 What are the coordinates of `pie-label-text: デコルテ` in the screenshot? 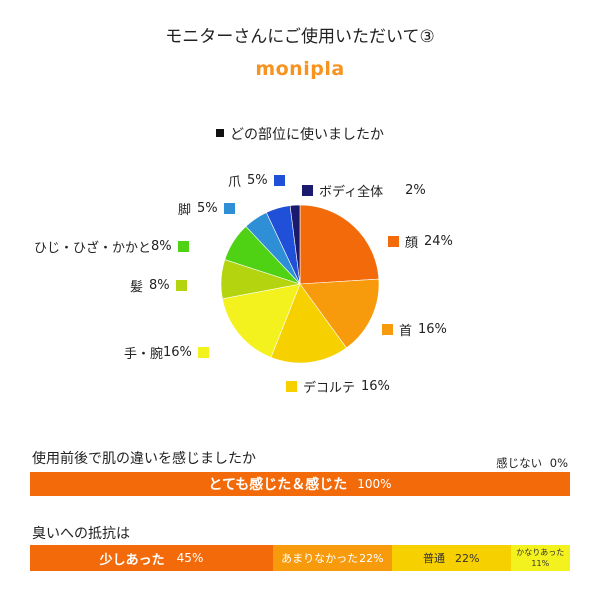 It's located at (329, 388).